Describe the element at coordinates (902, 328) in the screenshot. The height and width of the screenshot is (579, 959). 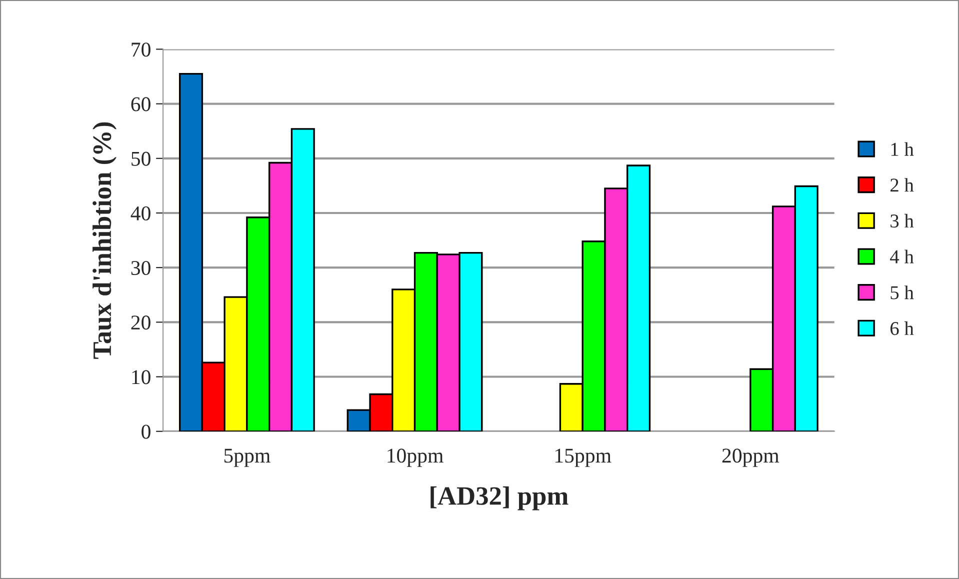
I see `legend-label: 6 h` at that location.